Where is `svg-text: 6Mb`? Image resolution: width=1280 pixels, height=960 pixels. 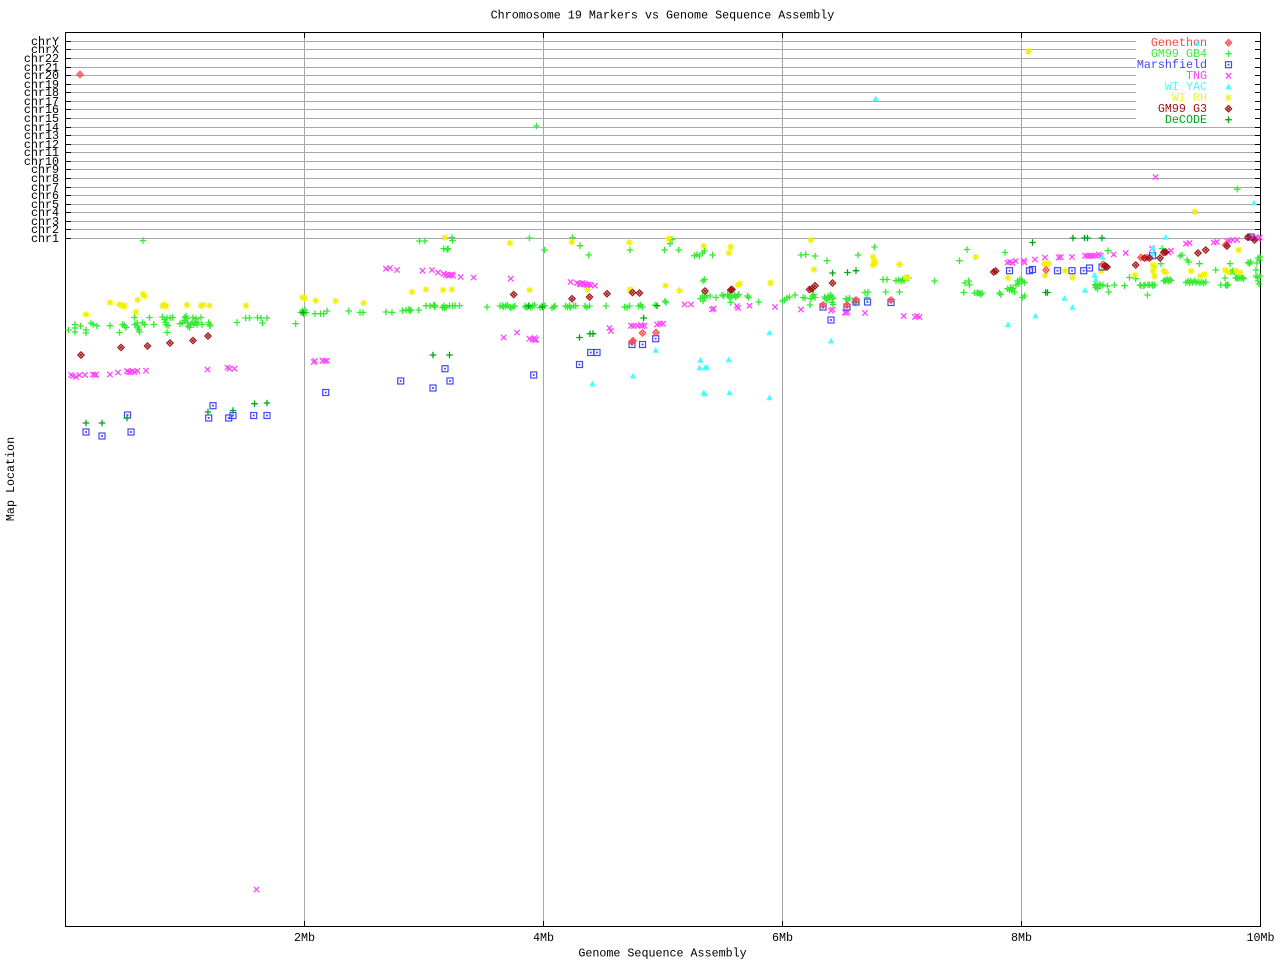
svg-text: 6Mb is located at coordinates (782, 938).